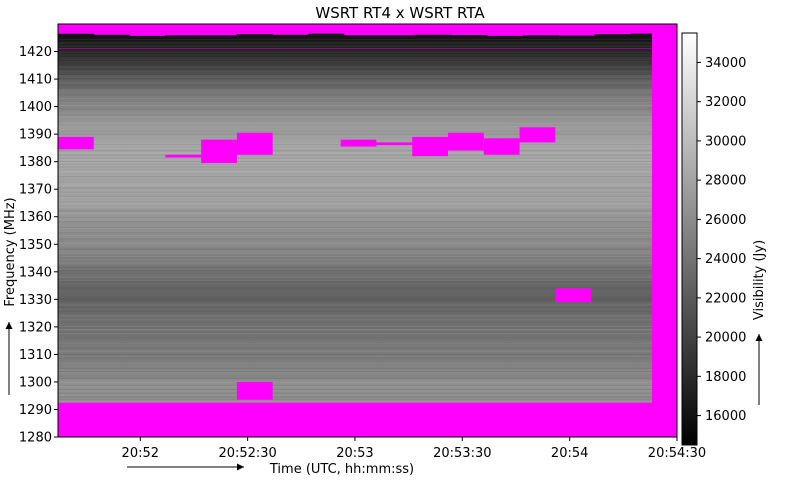  Describe the element at coordinates (35, 410) in the screenshot. I see `y-tick-label: 1290` at that location.